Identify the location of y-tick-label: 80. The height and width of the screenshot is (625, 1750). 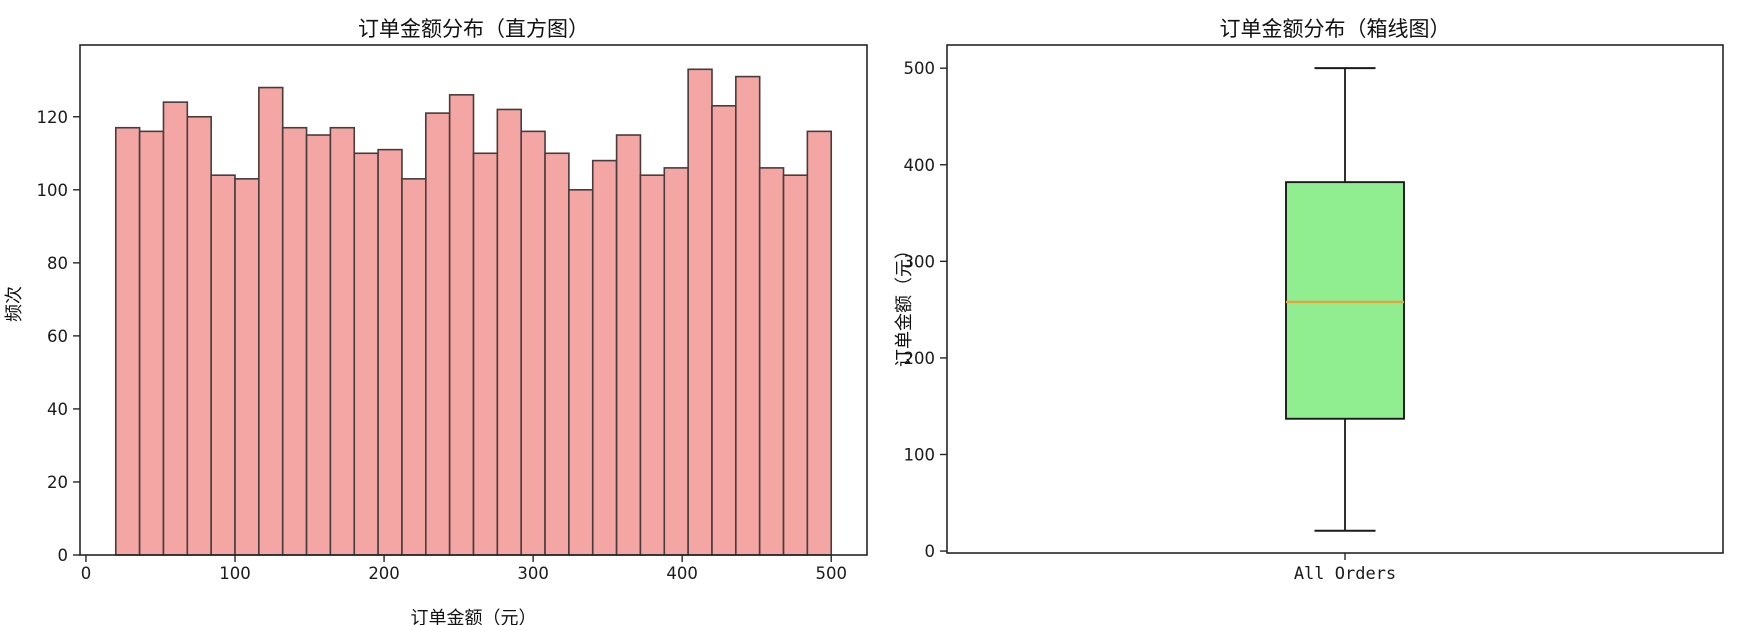
(57, 263).